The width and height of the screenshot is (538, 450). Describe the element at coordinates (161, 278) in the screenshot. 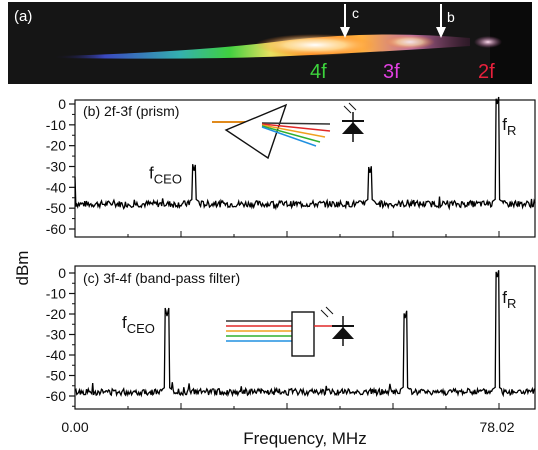

I see `panel-c-title: (c) 3f-4f (band-pass filter)` at that location.